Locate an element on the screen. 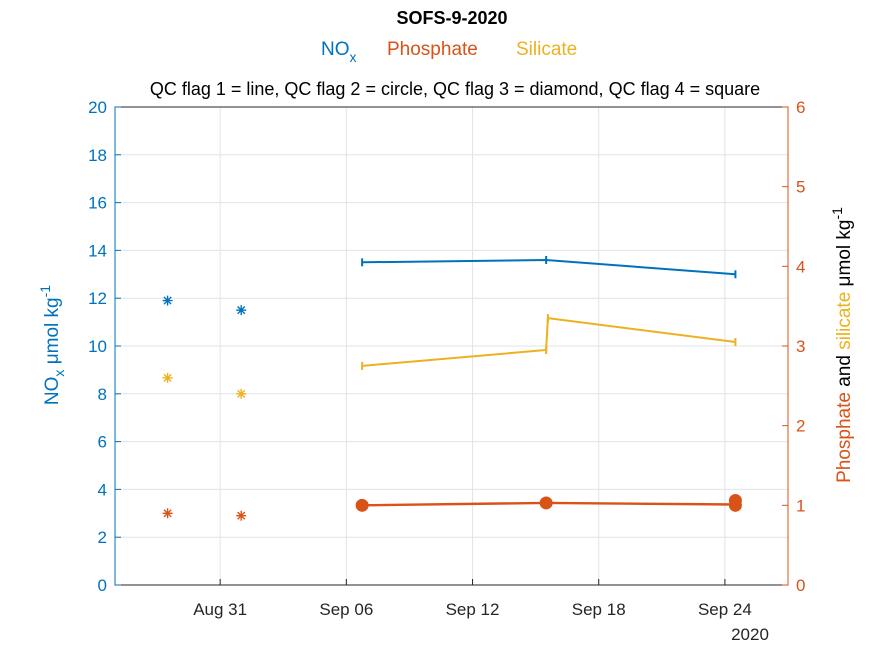 The width and height of the screenshot is (875, 656). y-left-tick-label: 0 is located at coordinates (102, 585).